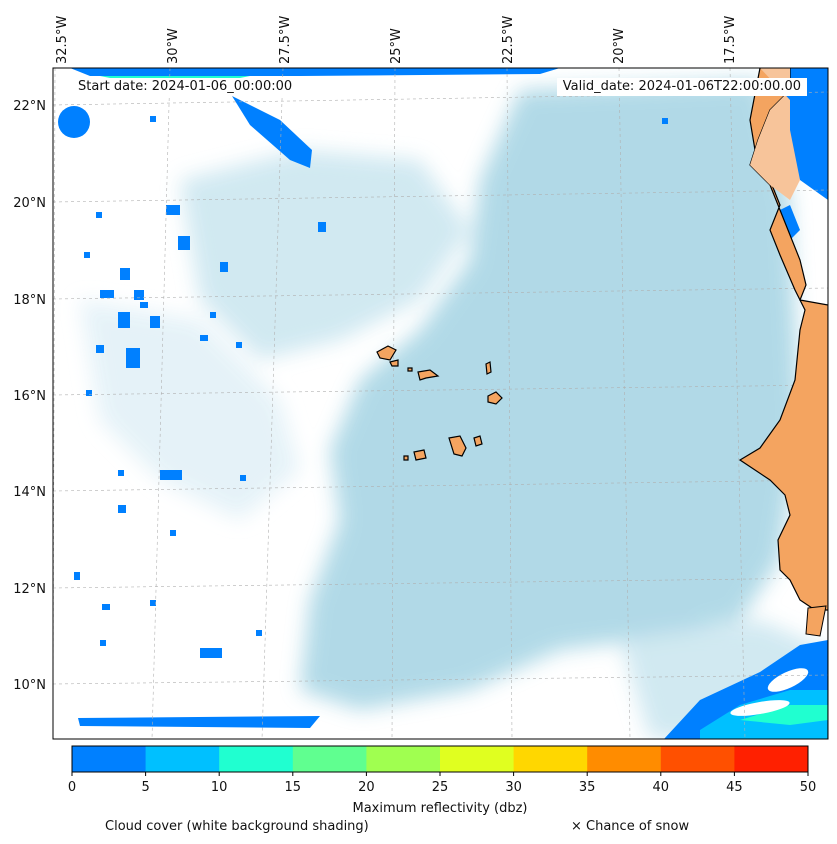 This screenshot has height=844, width=837. Describe the element at coordinates (808, 787) in the screenshot. I see `colorbar-tick-label: 50` at that location.